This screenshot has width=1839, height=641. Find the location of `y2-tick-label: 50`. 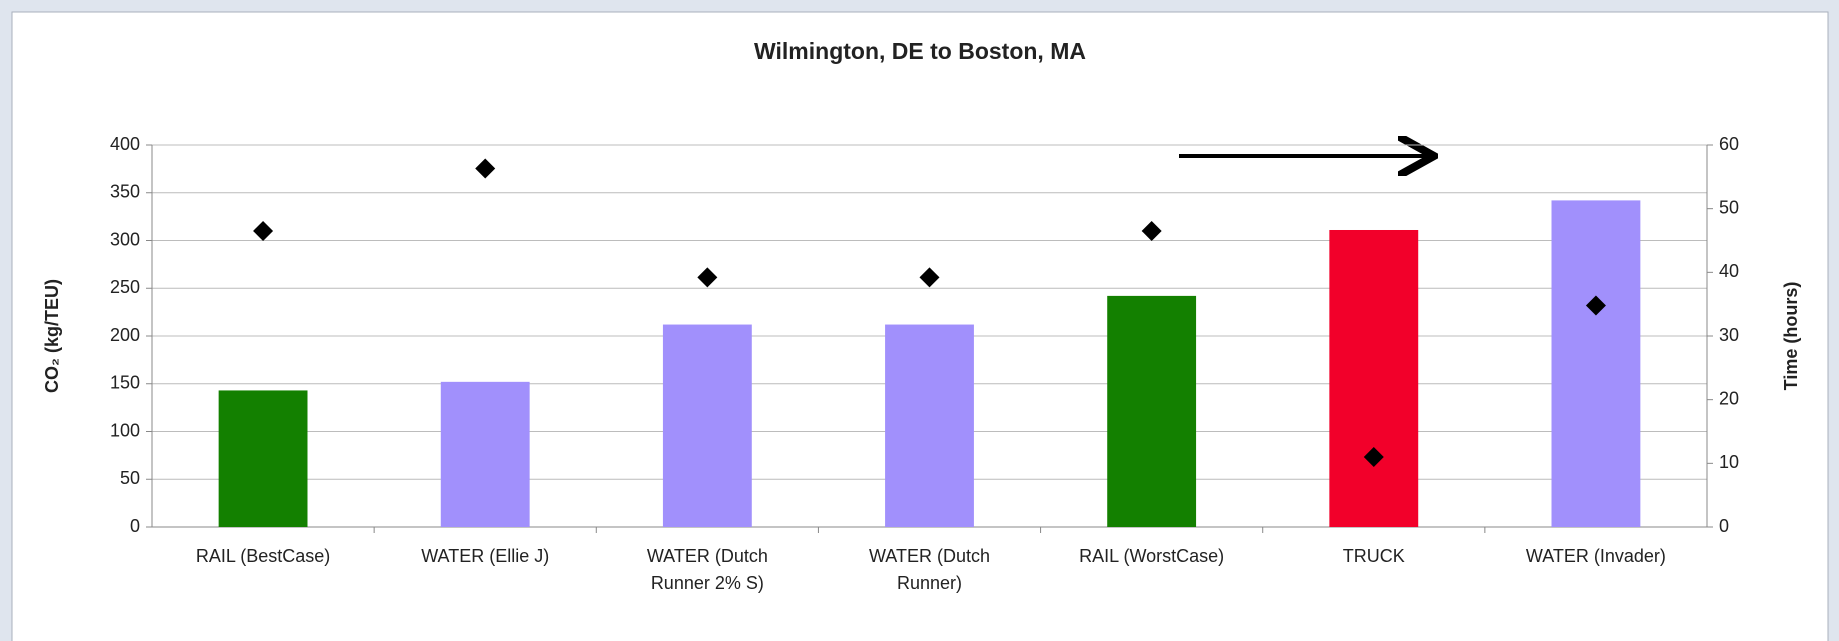

y2-tick-label: 50 is located at coordinates (1729, 207).